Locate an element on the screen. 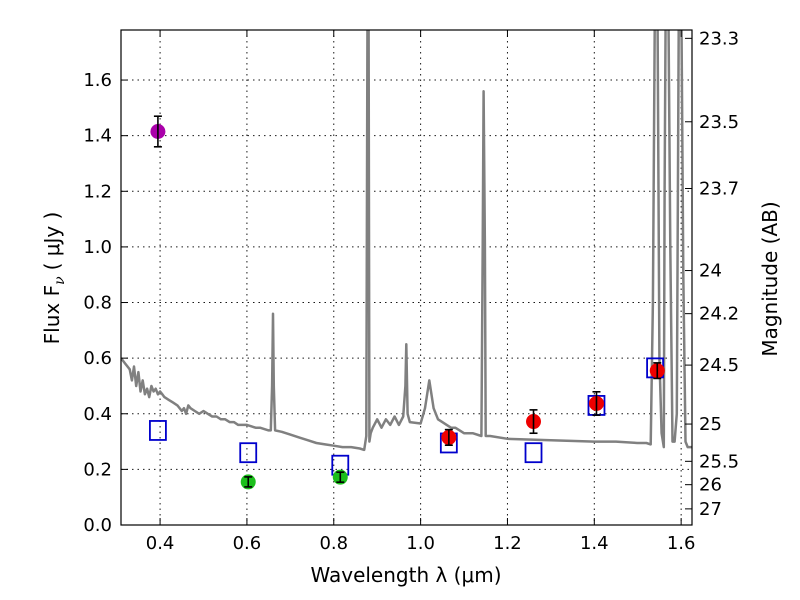 This screenshot has width=800, height=600. y-tick-label: 0.0 is located at coordinates (97, 525).